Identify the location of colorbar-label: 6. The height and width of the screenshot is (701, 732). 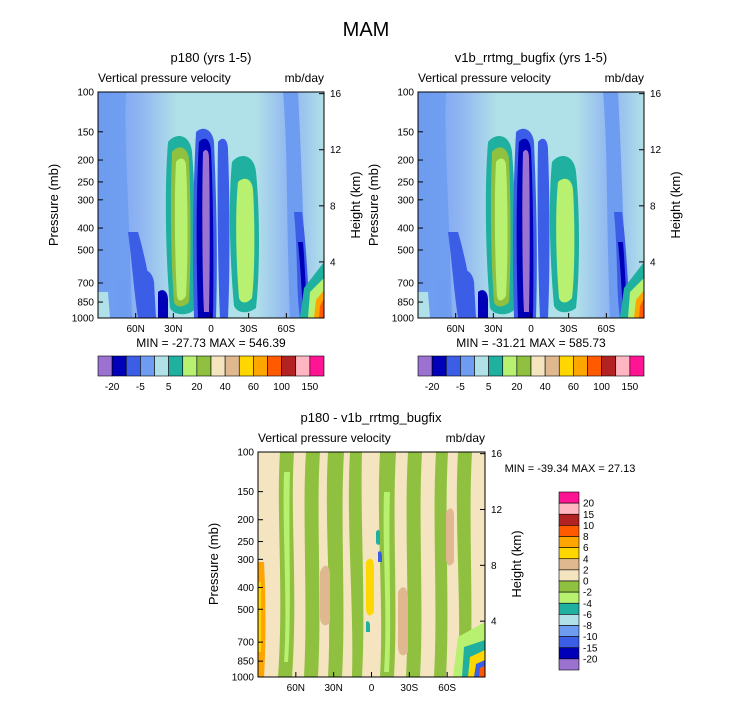
(586, 548).